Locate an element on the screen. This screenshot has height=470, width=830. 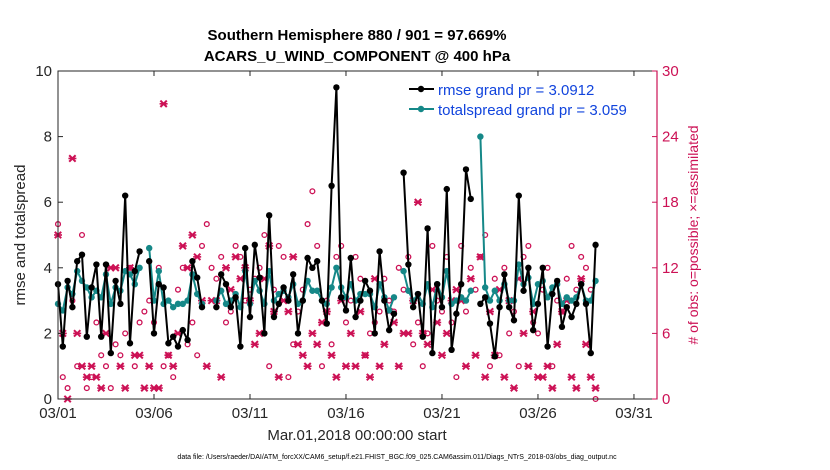
y-left-tick-label: 6 is located at coordinates (48, 202).